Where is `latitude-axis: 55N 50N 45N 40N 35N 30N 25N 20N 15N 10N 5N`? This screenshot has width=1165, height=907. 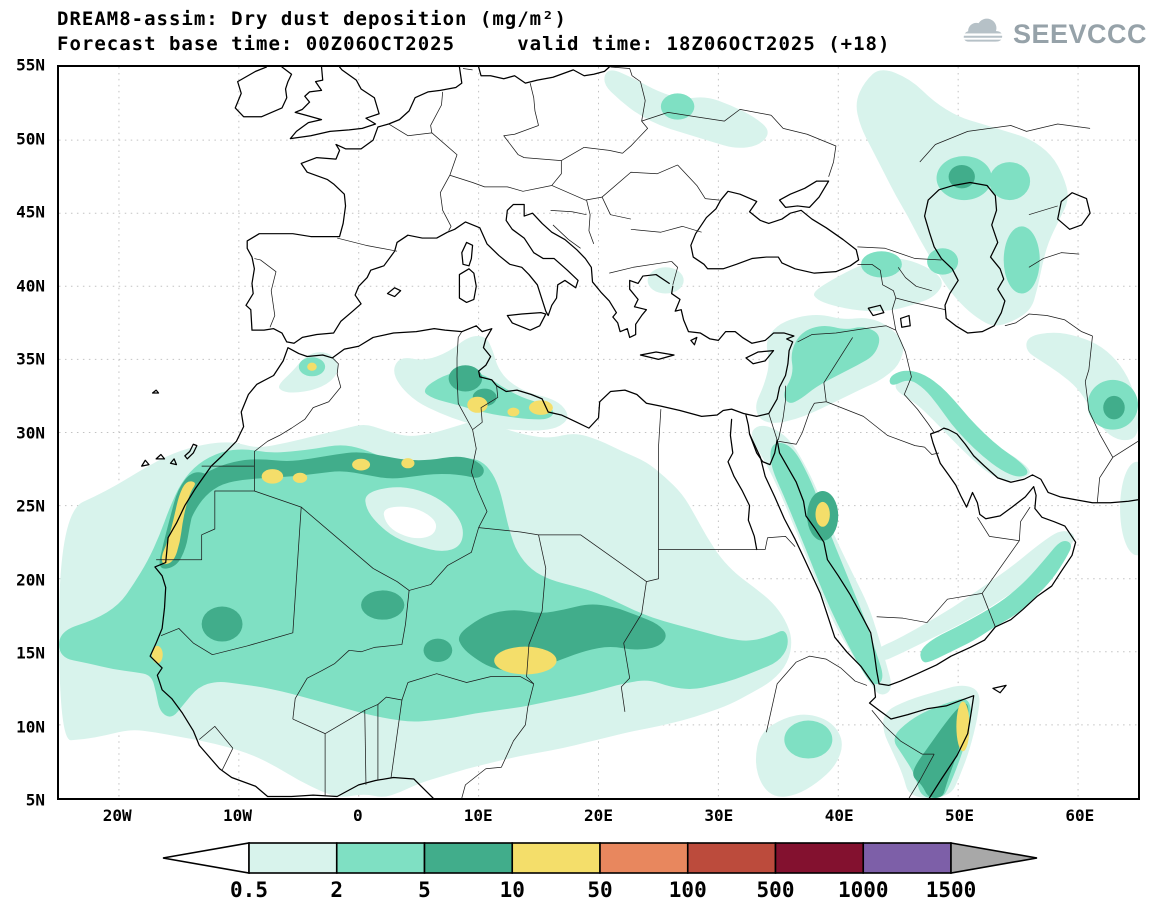 latitude-axis: 55N 50N 45N 40N 35N 30N 25N 20N 15N 10N 5N is located at coordinates (26, 433).